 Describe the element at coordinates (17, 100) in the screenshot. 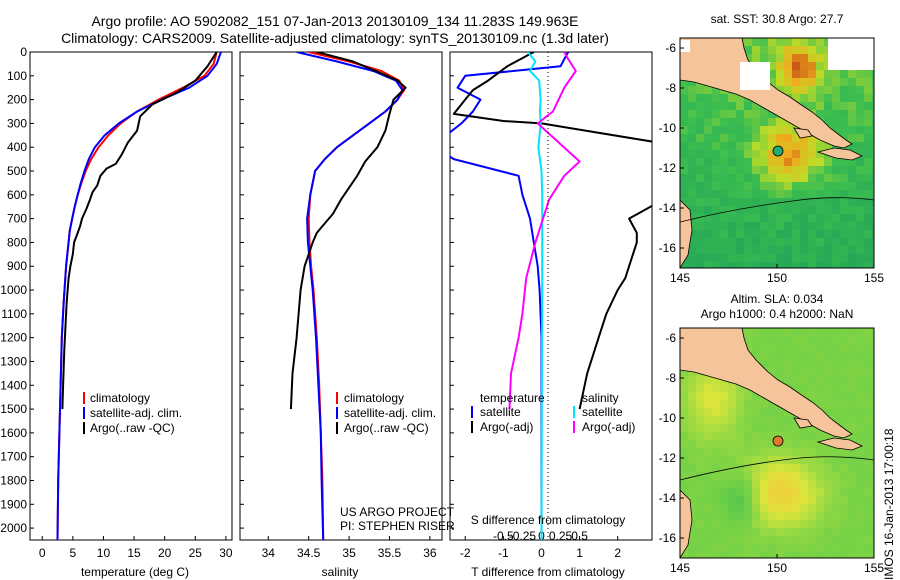

I see `depth-tick-label: 200` at that location.